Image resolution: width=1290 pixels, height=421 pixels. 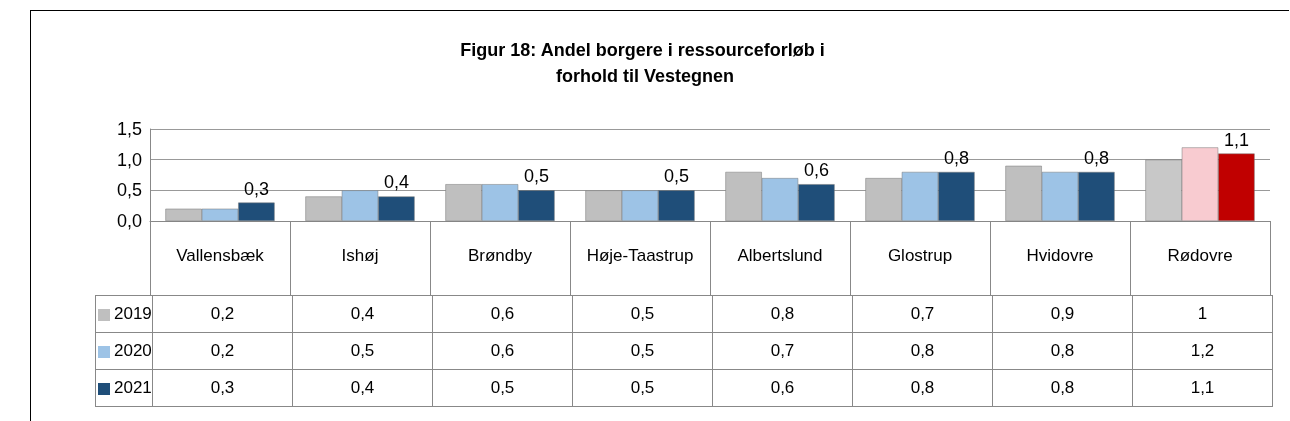 What do you see at coordinates (1202, 388) in the screenshot?
I see `data-label: 1,1` at bounding box center [1202, 388].